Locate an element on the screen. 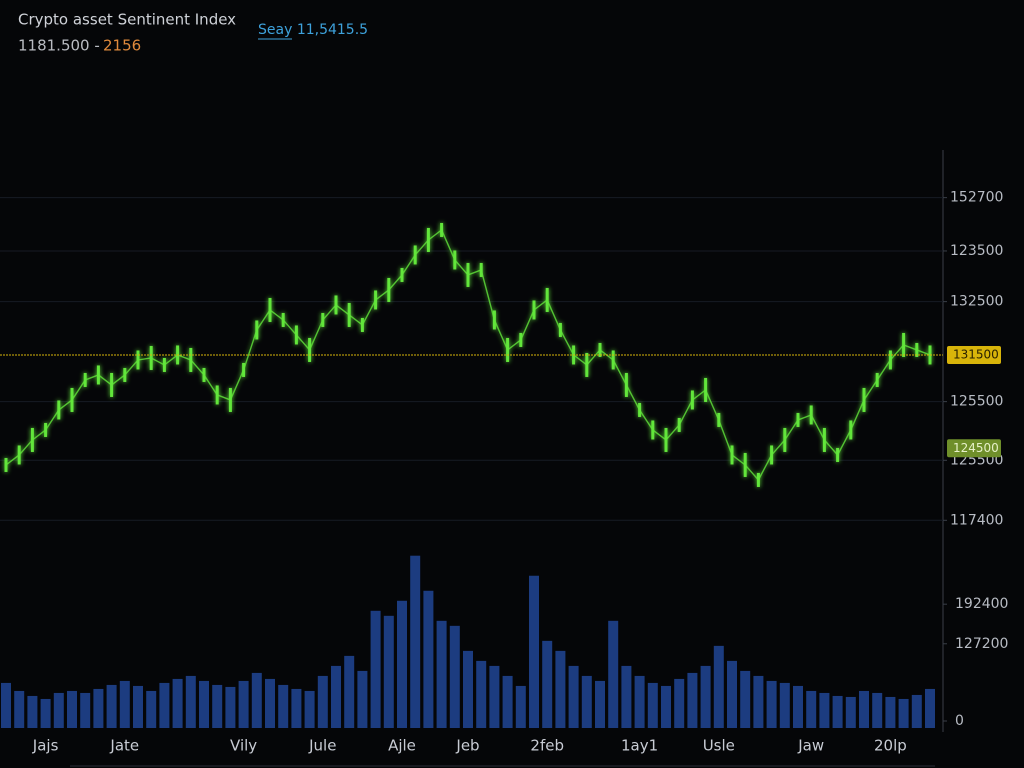 This screenshot has width=1024, height=768. x-tick-label: Usle is located at coordinates (719, 746).